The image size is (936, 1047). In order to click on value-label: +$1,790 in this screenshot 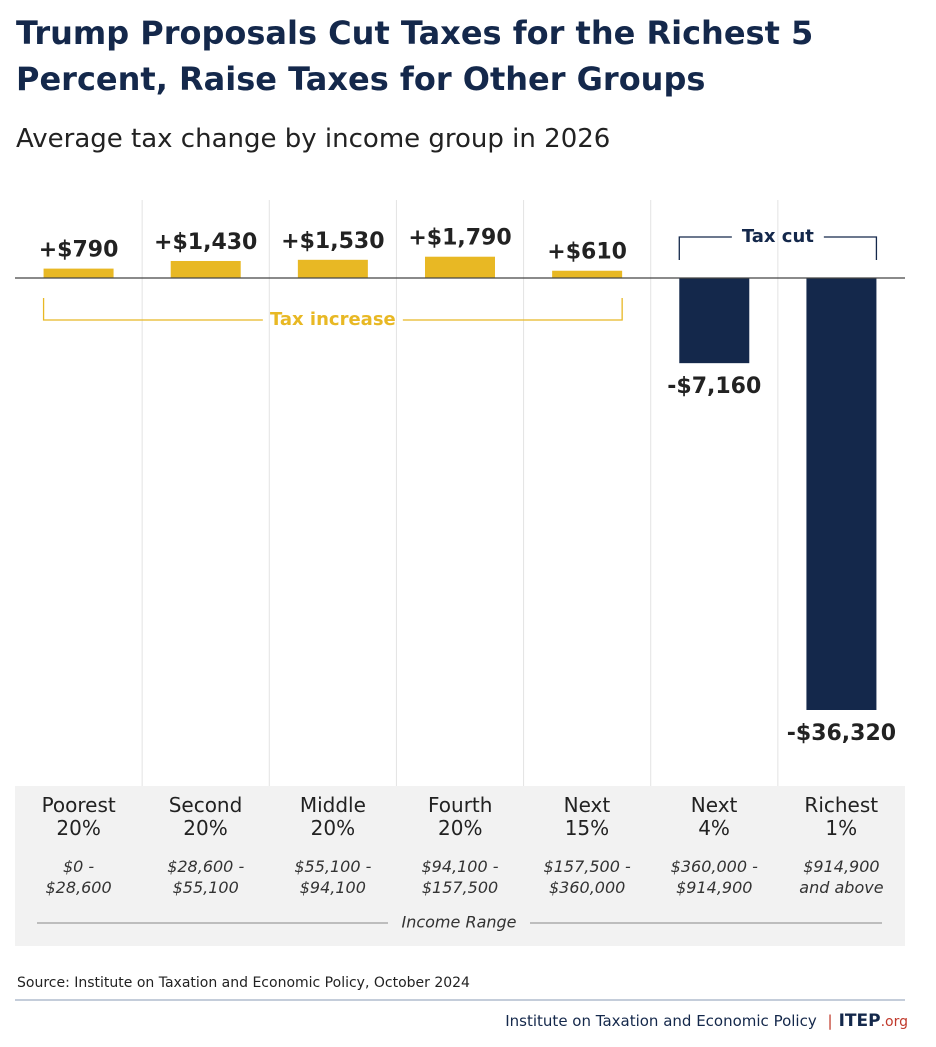, I will do `click(459, 238)`.